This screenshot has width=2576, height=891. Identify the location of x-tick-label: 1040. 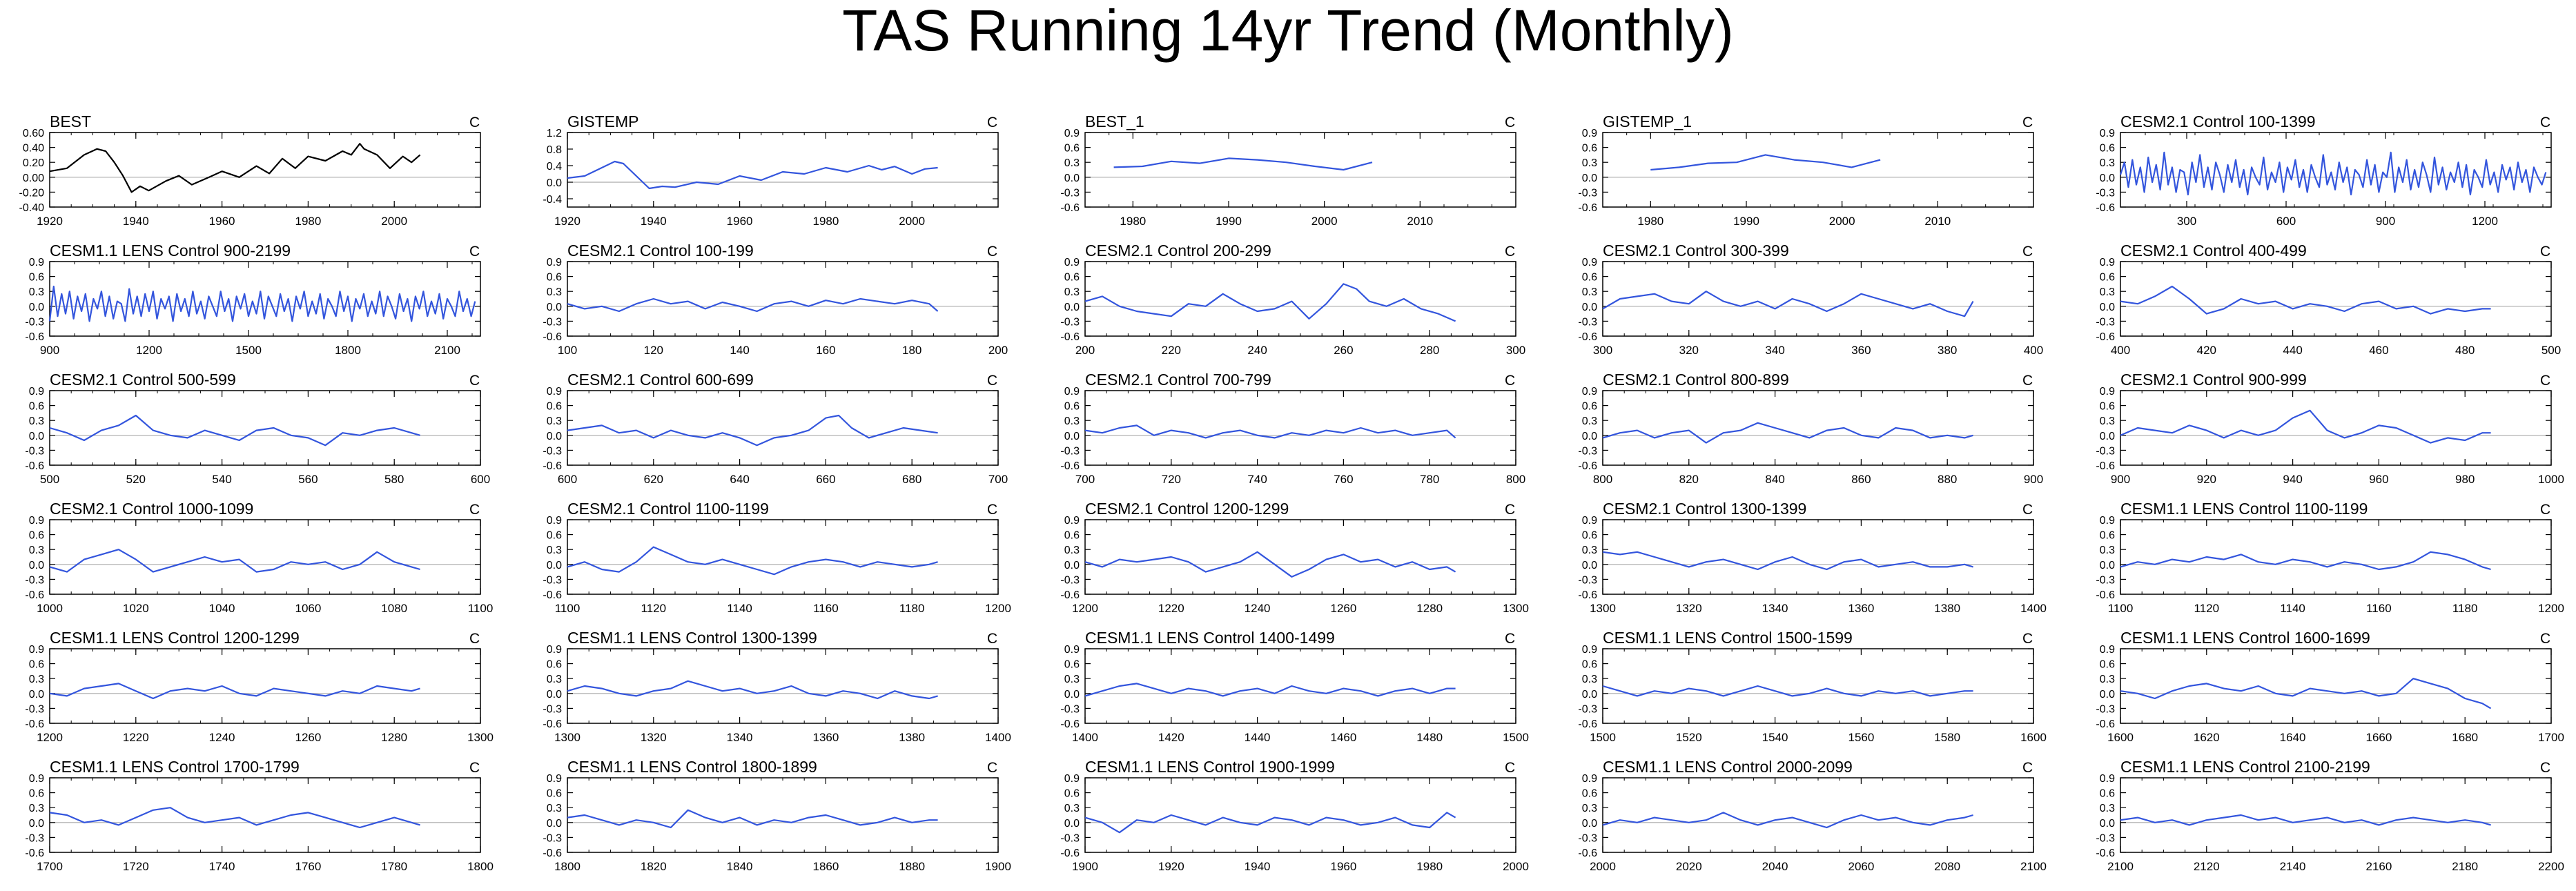
(222, 608).